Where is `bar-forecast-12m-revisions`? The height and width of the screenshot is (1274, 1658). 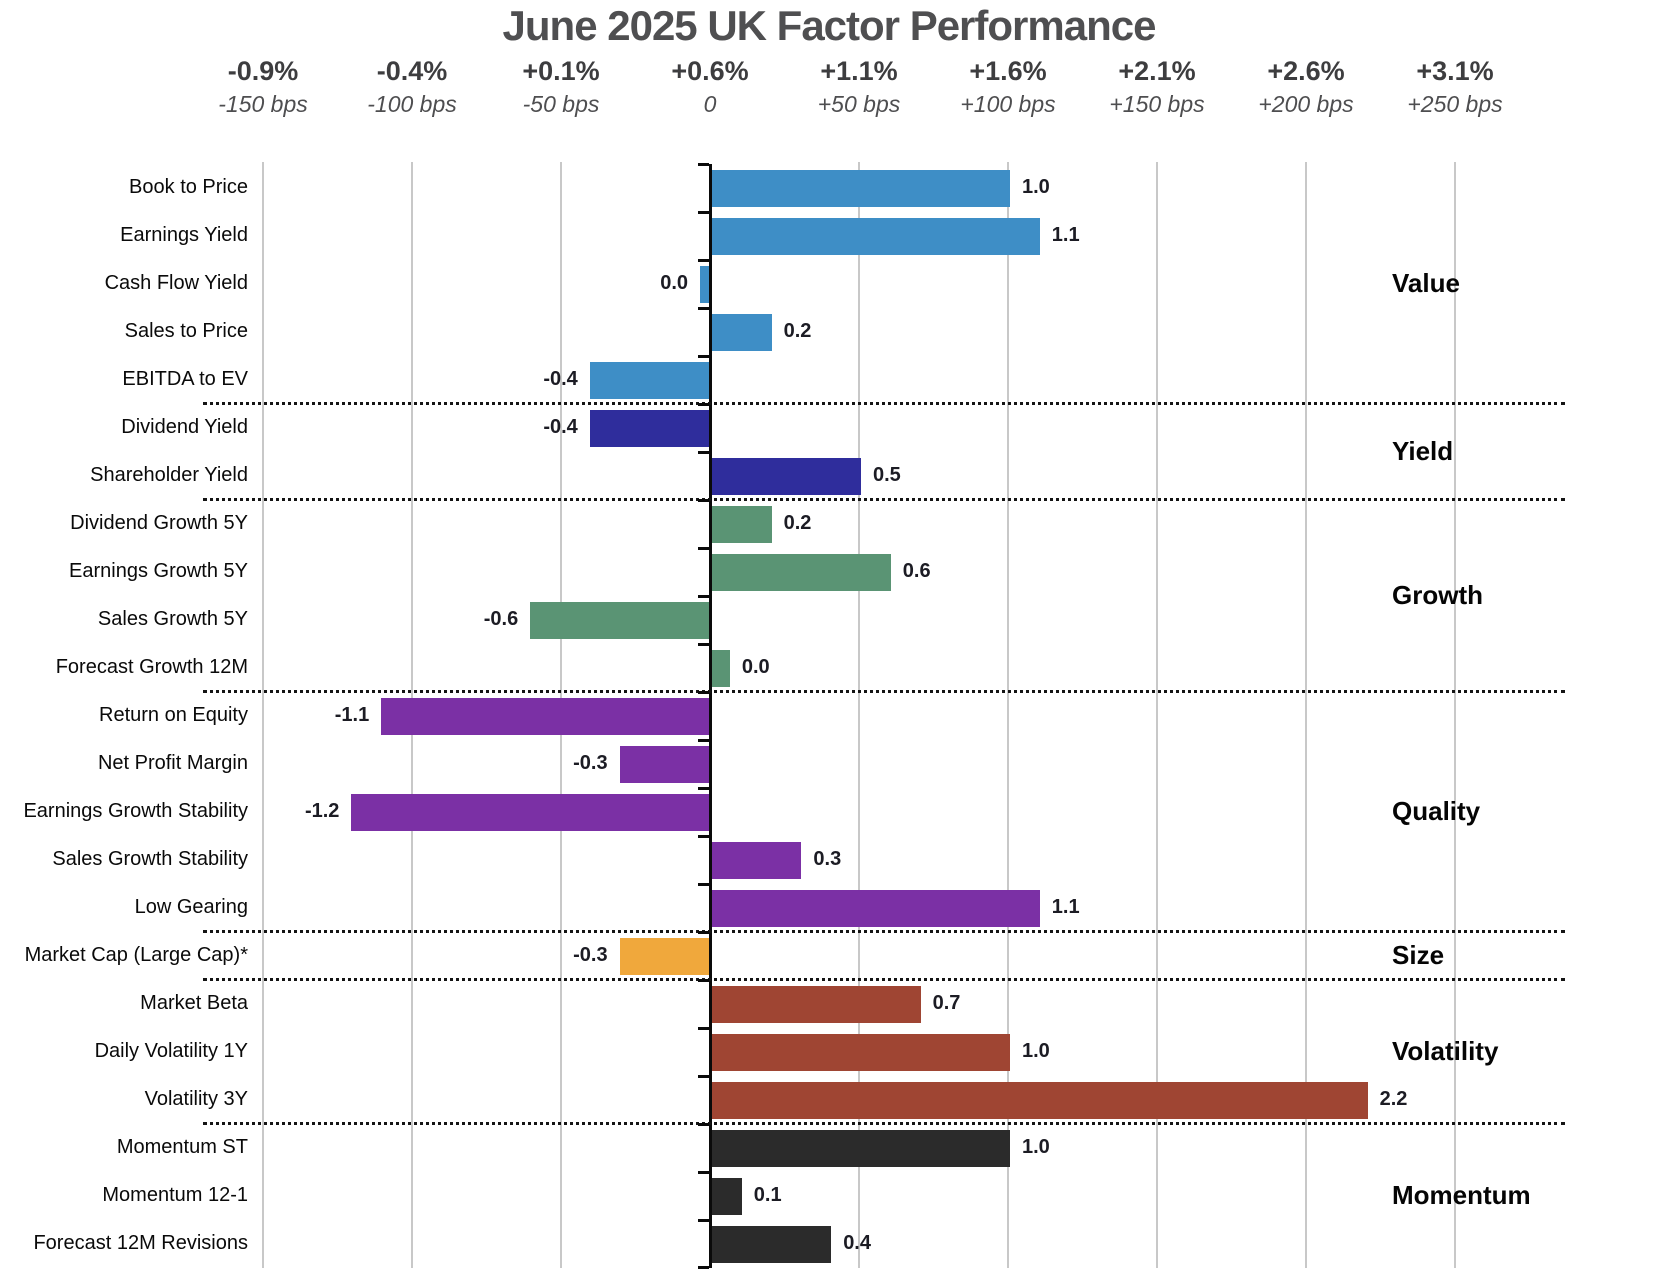
bar-forecast-12m-revisions is located at coordinates (772, 1244).